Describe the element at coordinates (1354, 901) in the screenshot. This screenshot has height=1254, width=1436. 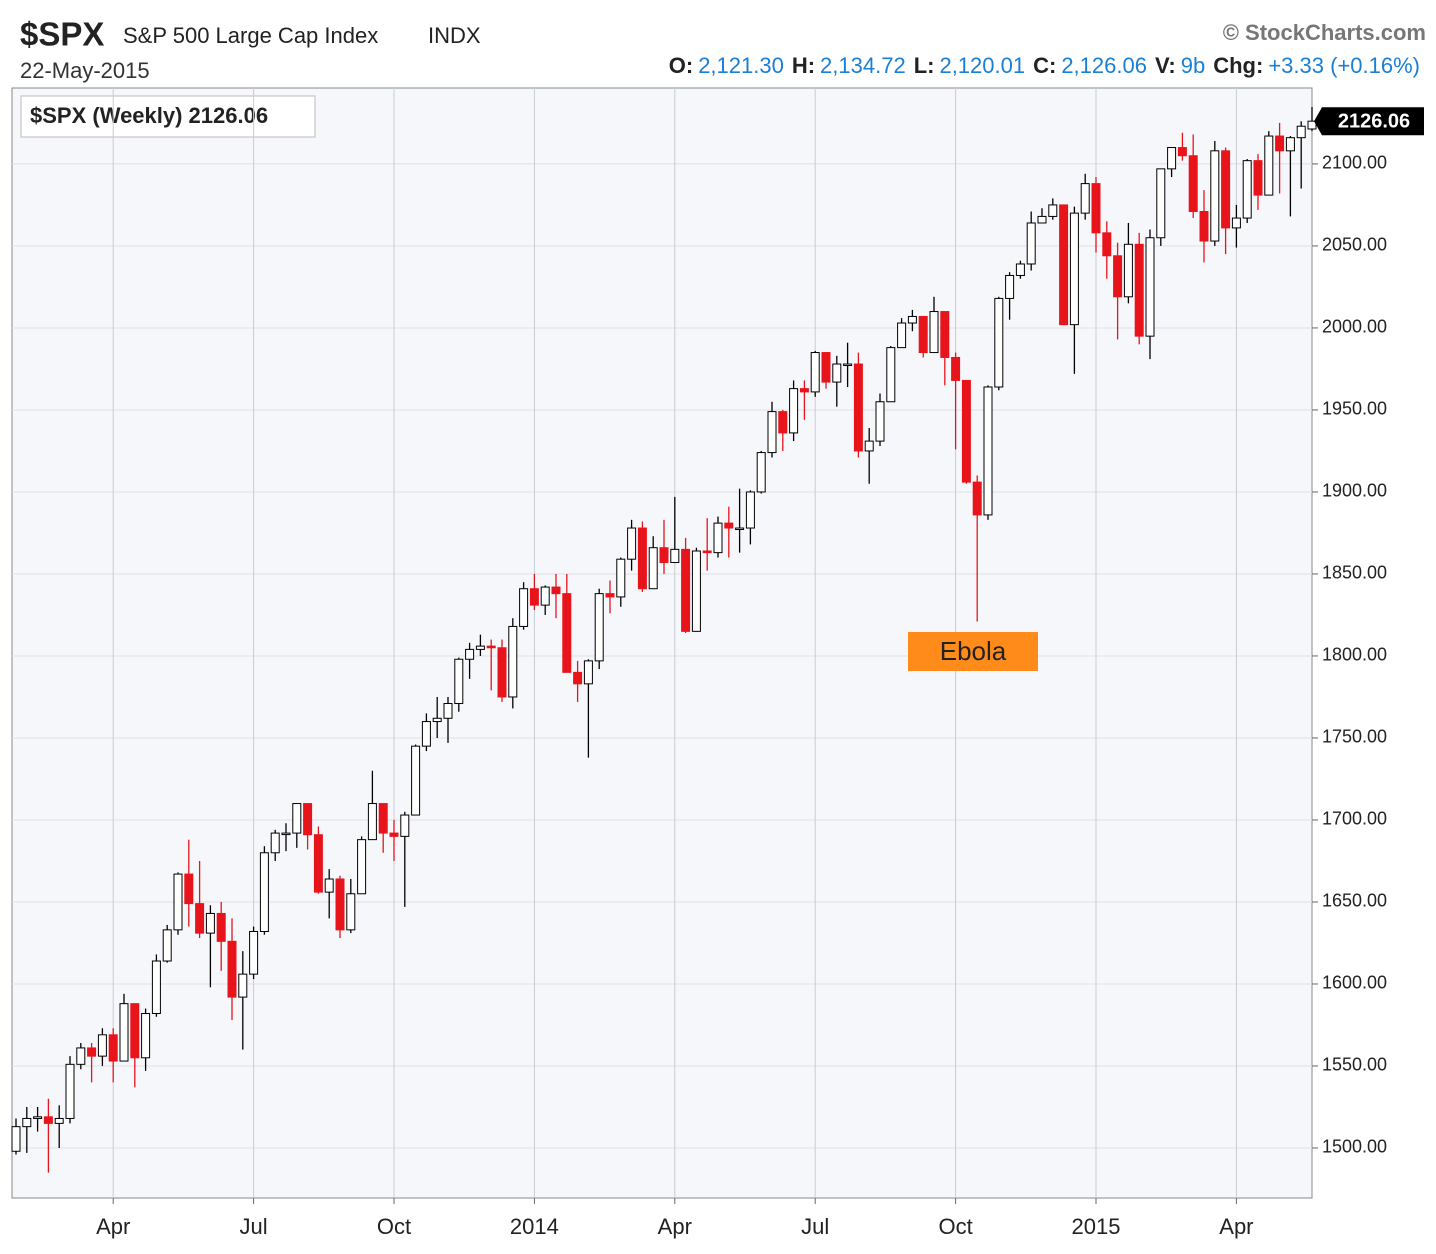
I see `y-tick-label: 1650.00` at that location.